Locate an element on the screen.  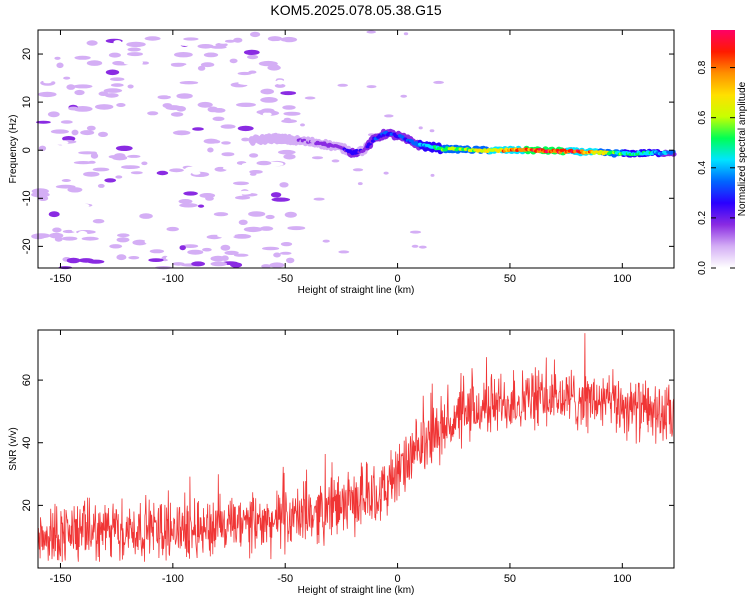
x-tick-label: -100 is located at coordinates (173, 579).